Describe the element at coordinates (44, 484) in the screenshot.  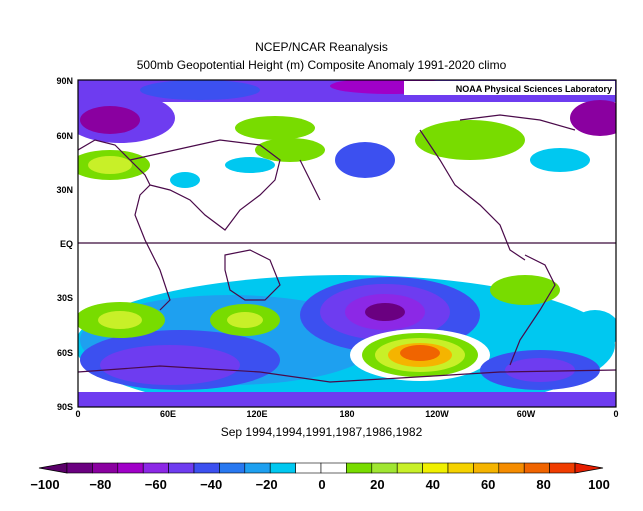
I see `colorbar-tick-label: −100` at that location.